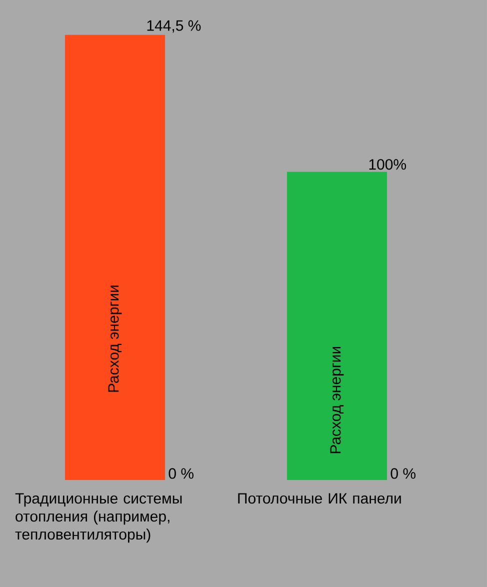 The image size is (487, 587). I want to click on data-label: 144,5 %, so click(174, 26).